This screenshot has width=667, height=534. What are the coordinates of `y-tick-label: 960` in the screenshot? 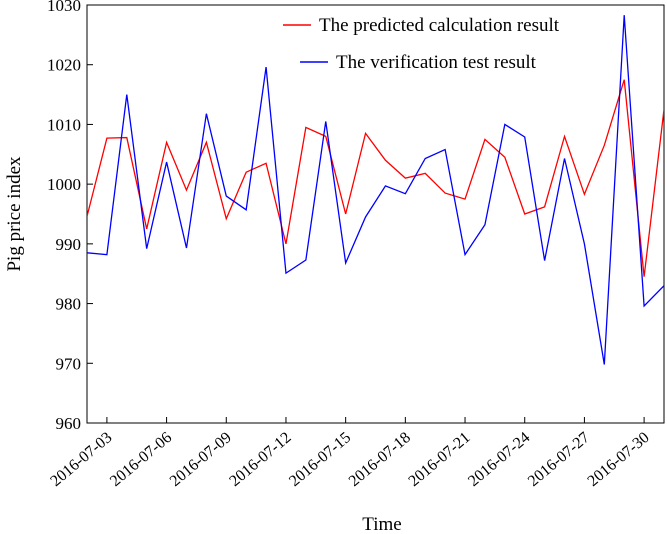 It's located at (69, 423).